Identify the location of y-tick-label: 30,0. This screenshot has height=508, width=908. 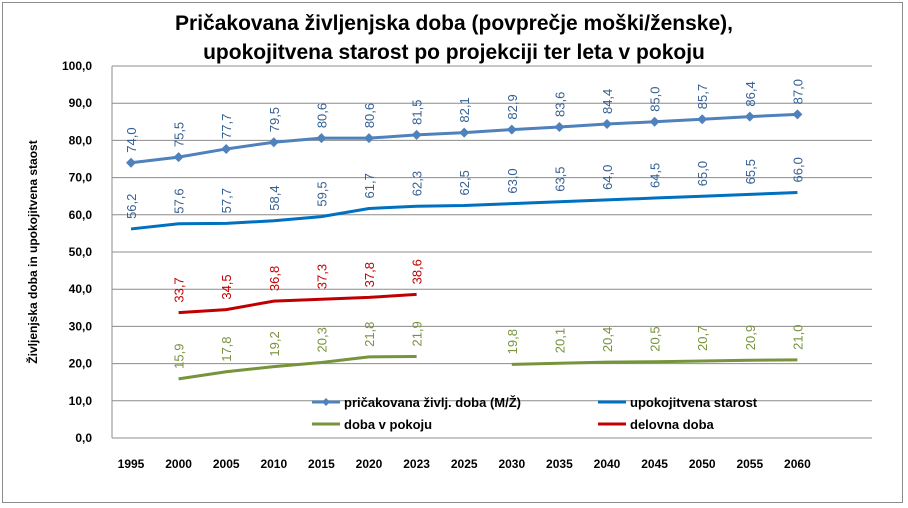
(81, 326).